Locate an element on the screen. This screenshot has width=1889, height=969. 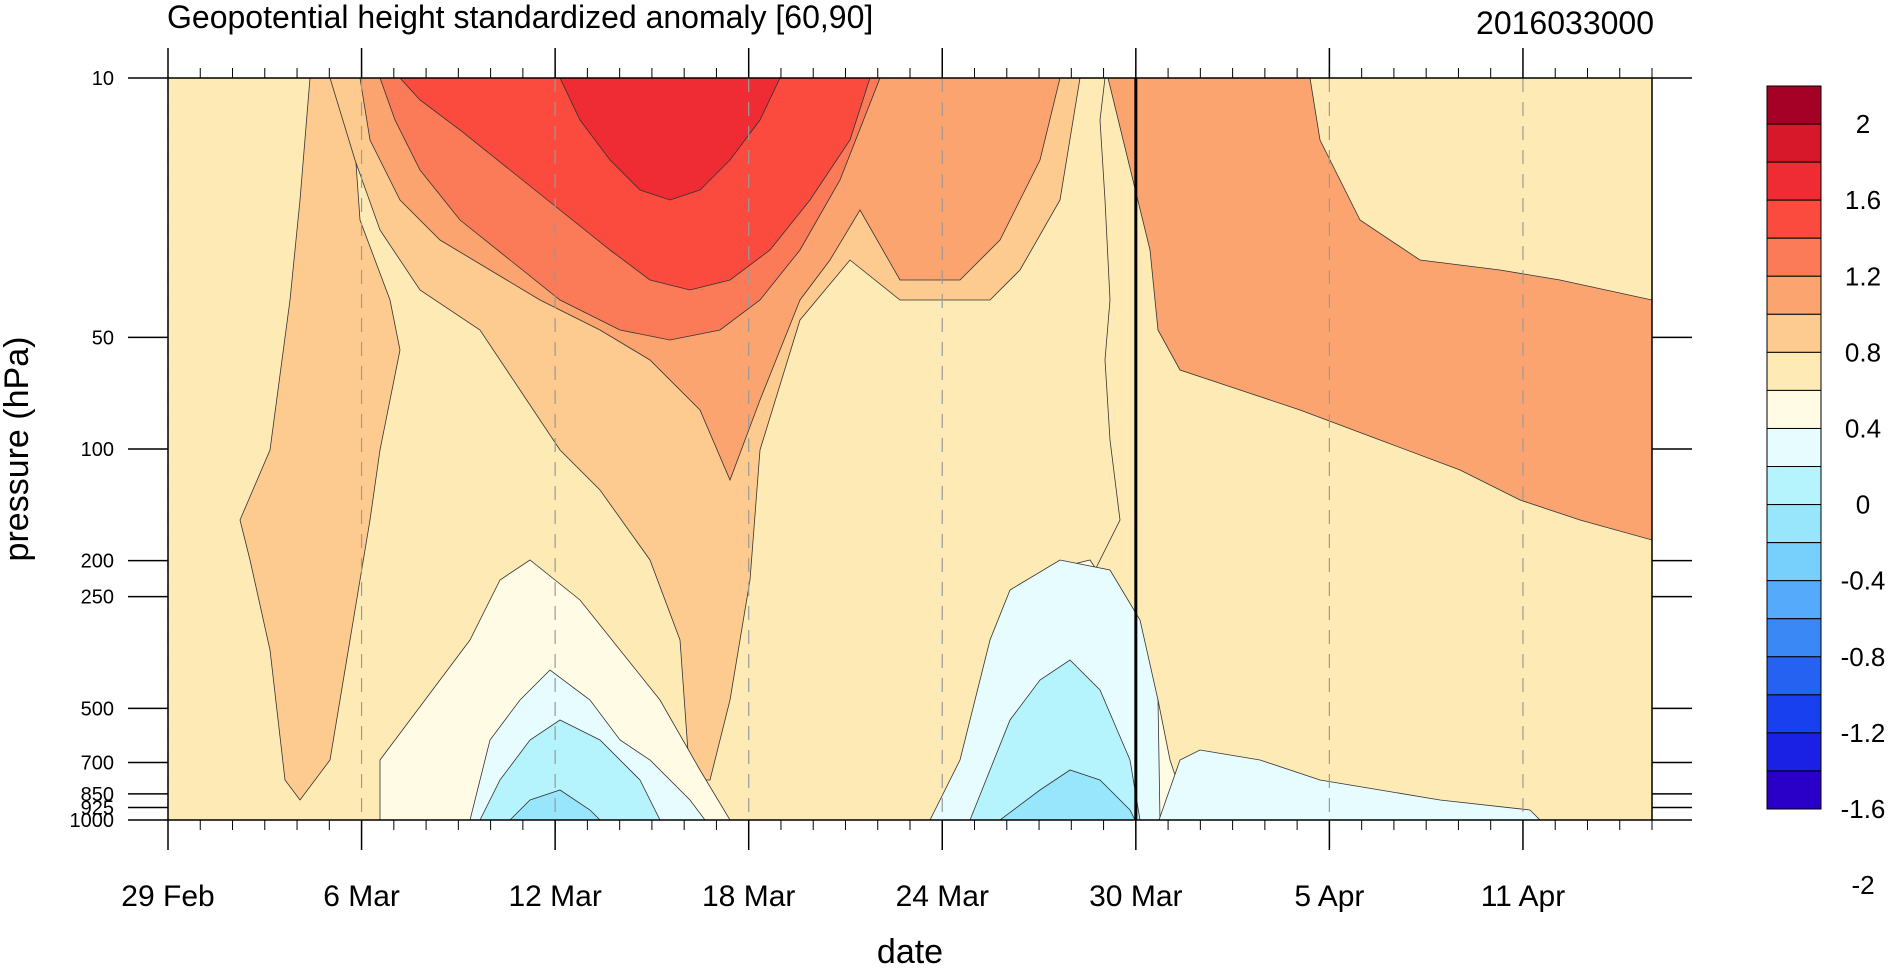
y-tick-label: 850 is located at coordinates (97, 795).